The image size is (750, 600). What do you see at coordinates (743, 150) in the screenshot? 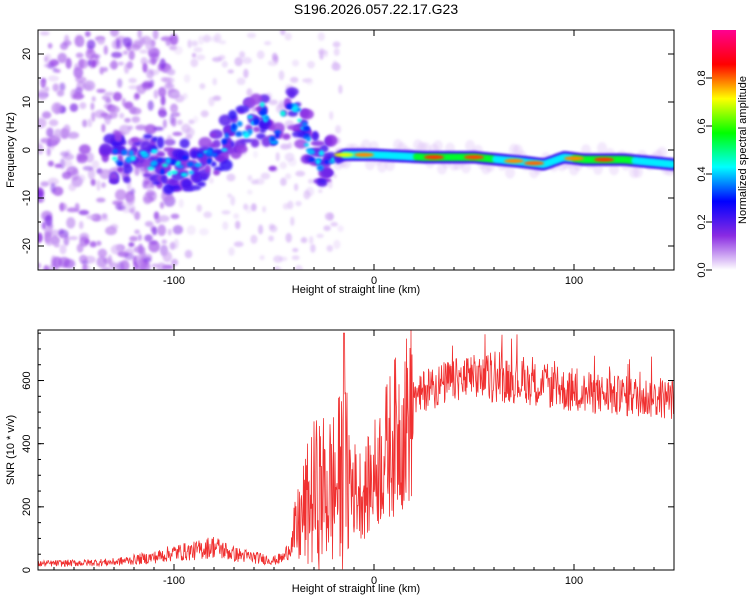
I see `colorbar-label: Normalized spectral amplitude` at bounding box center [743, 150].